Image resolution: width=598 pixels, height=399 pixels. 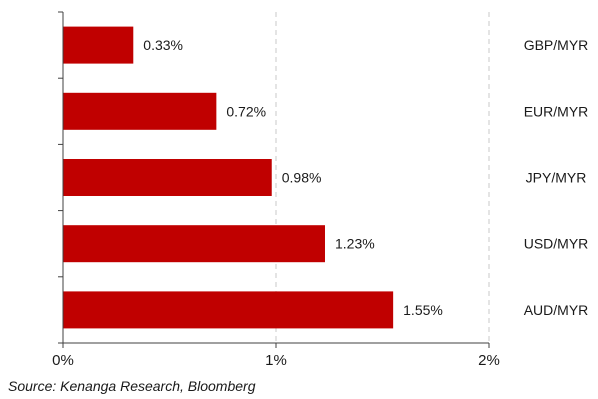 I want to click on x-tick-label: 1%, so click(x=276, y=360).